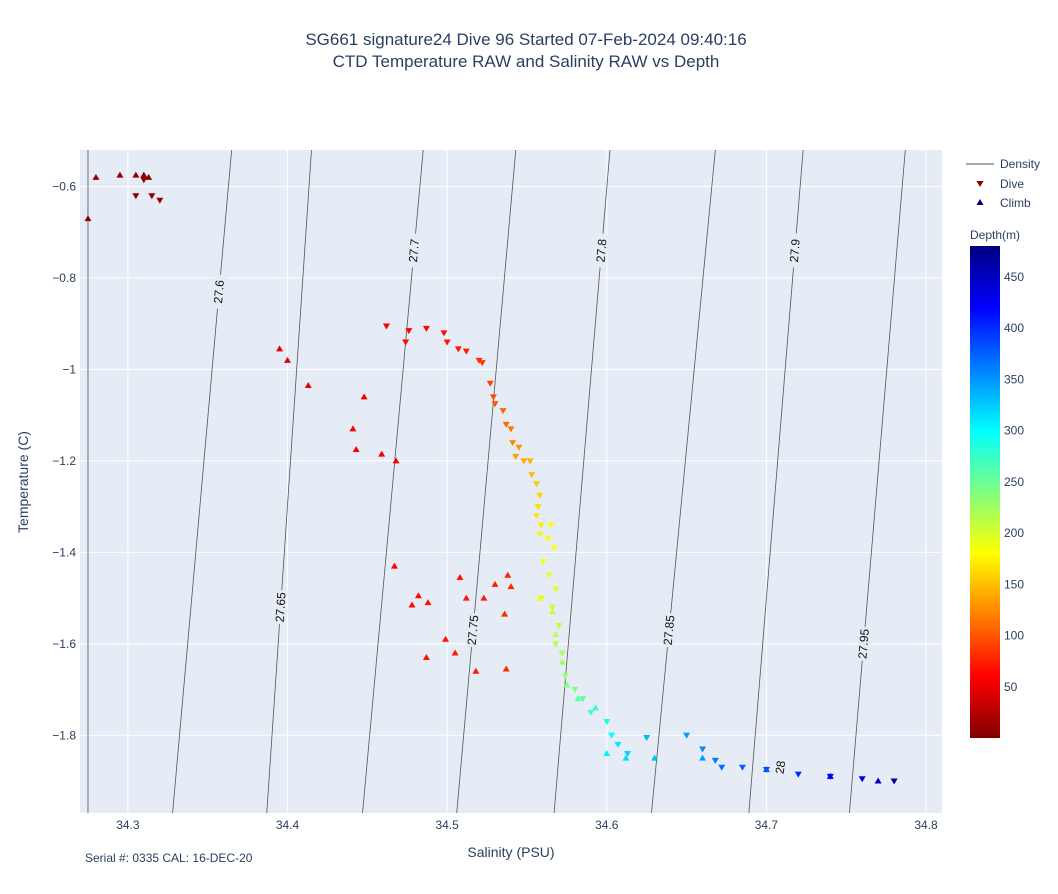  What do you see at coordinates (1014, 533) in the screenshot?
I see `colorbar-tick-label: 200` at bounding box center [1014, 533].